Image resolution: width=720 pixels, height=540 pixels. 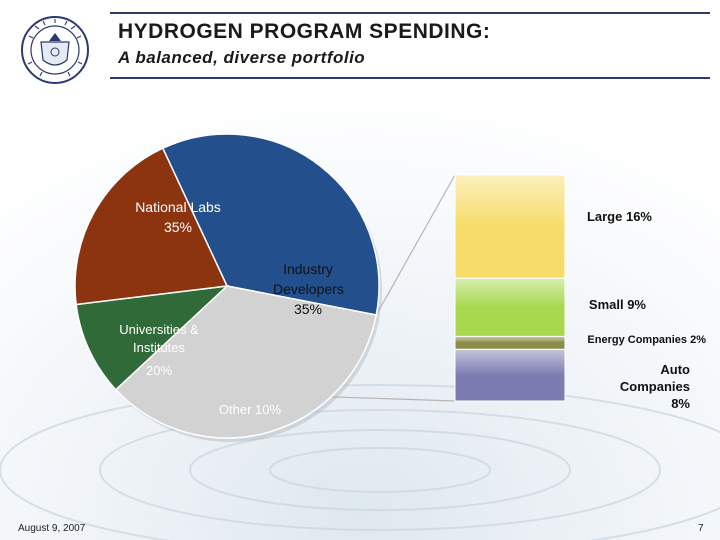 I want to click on pie-label-industry-developers: Industry Developers 35%, so click(x=308, y=289).